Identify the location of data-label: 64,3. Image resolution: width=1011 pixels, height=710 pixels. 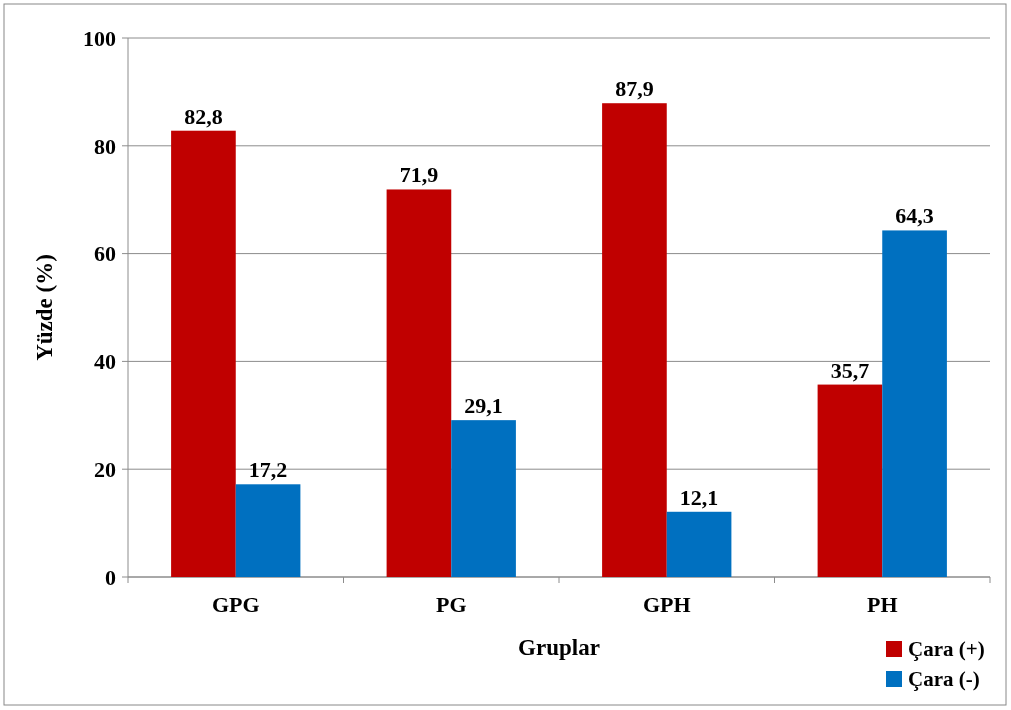
(914, 216).